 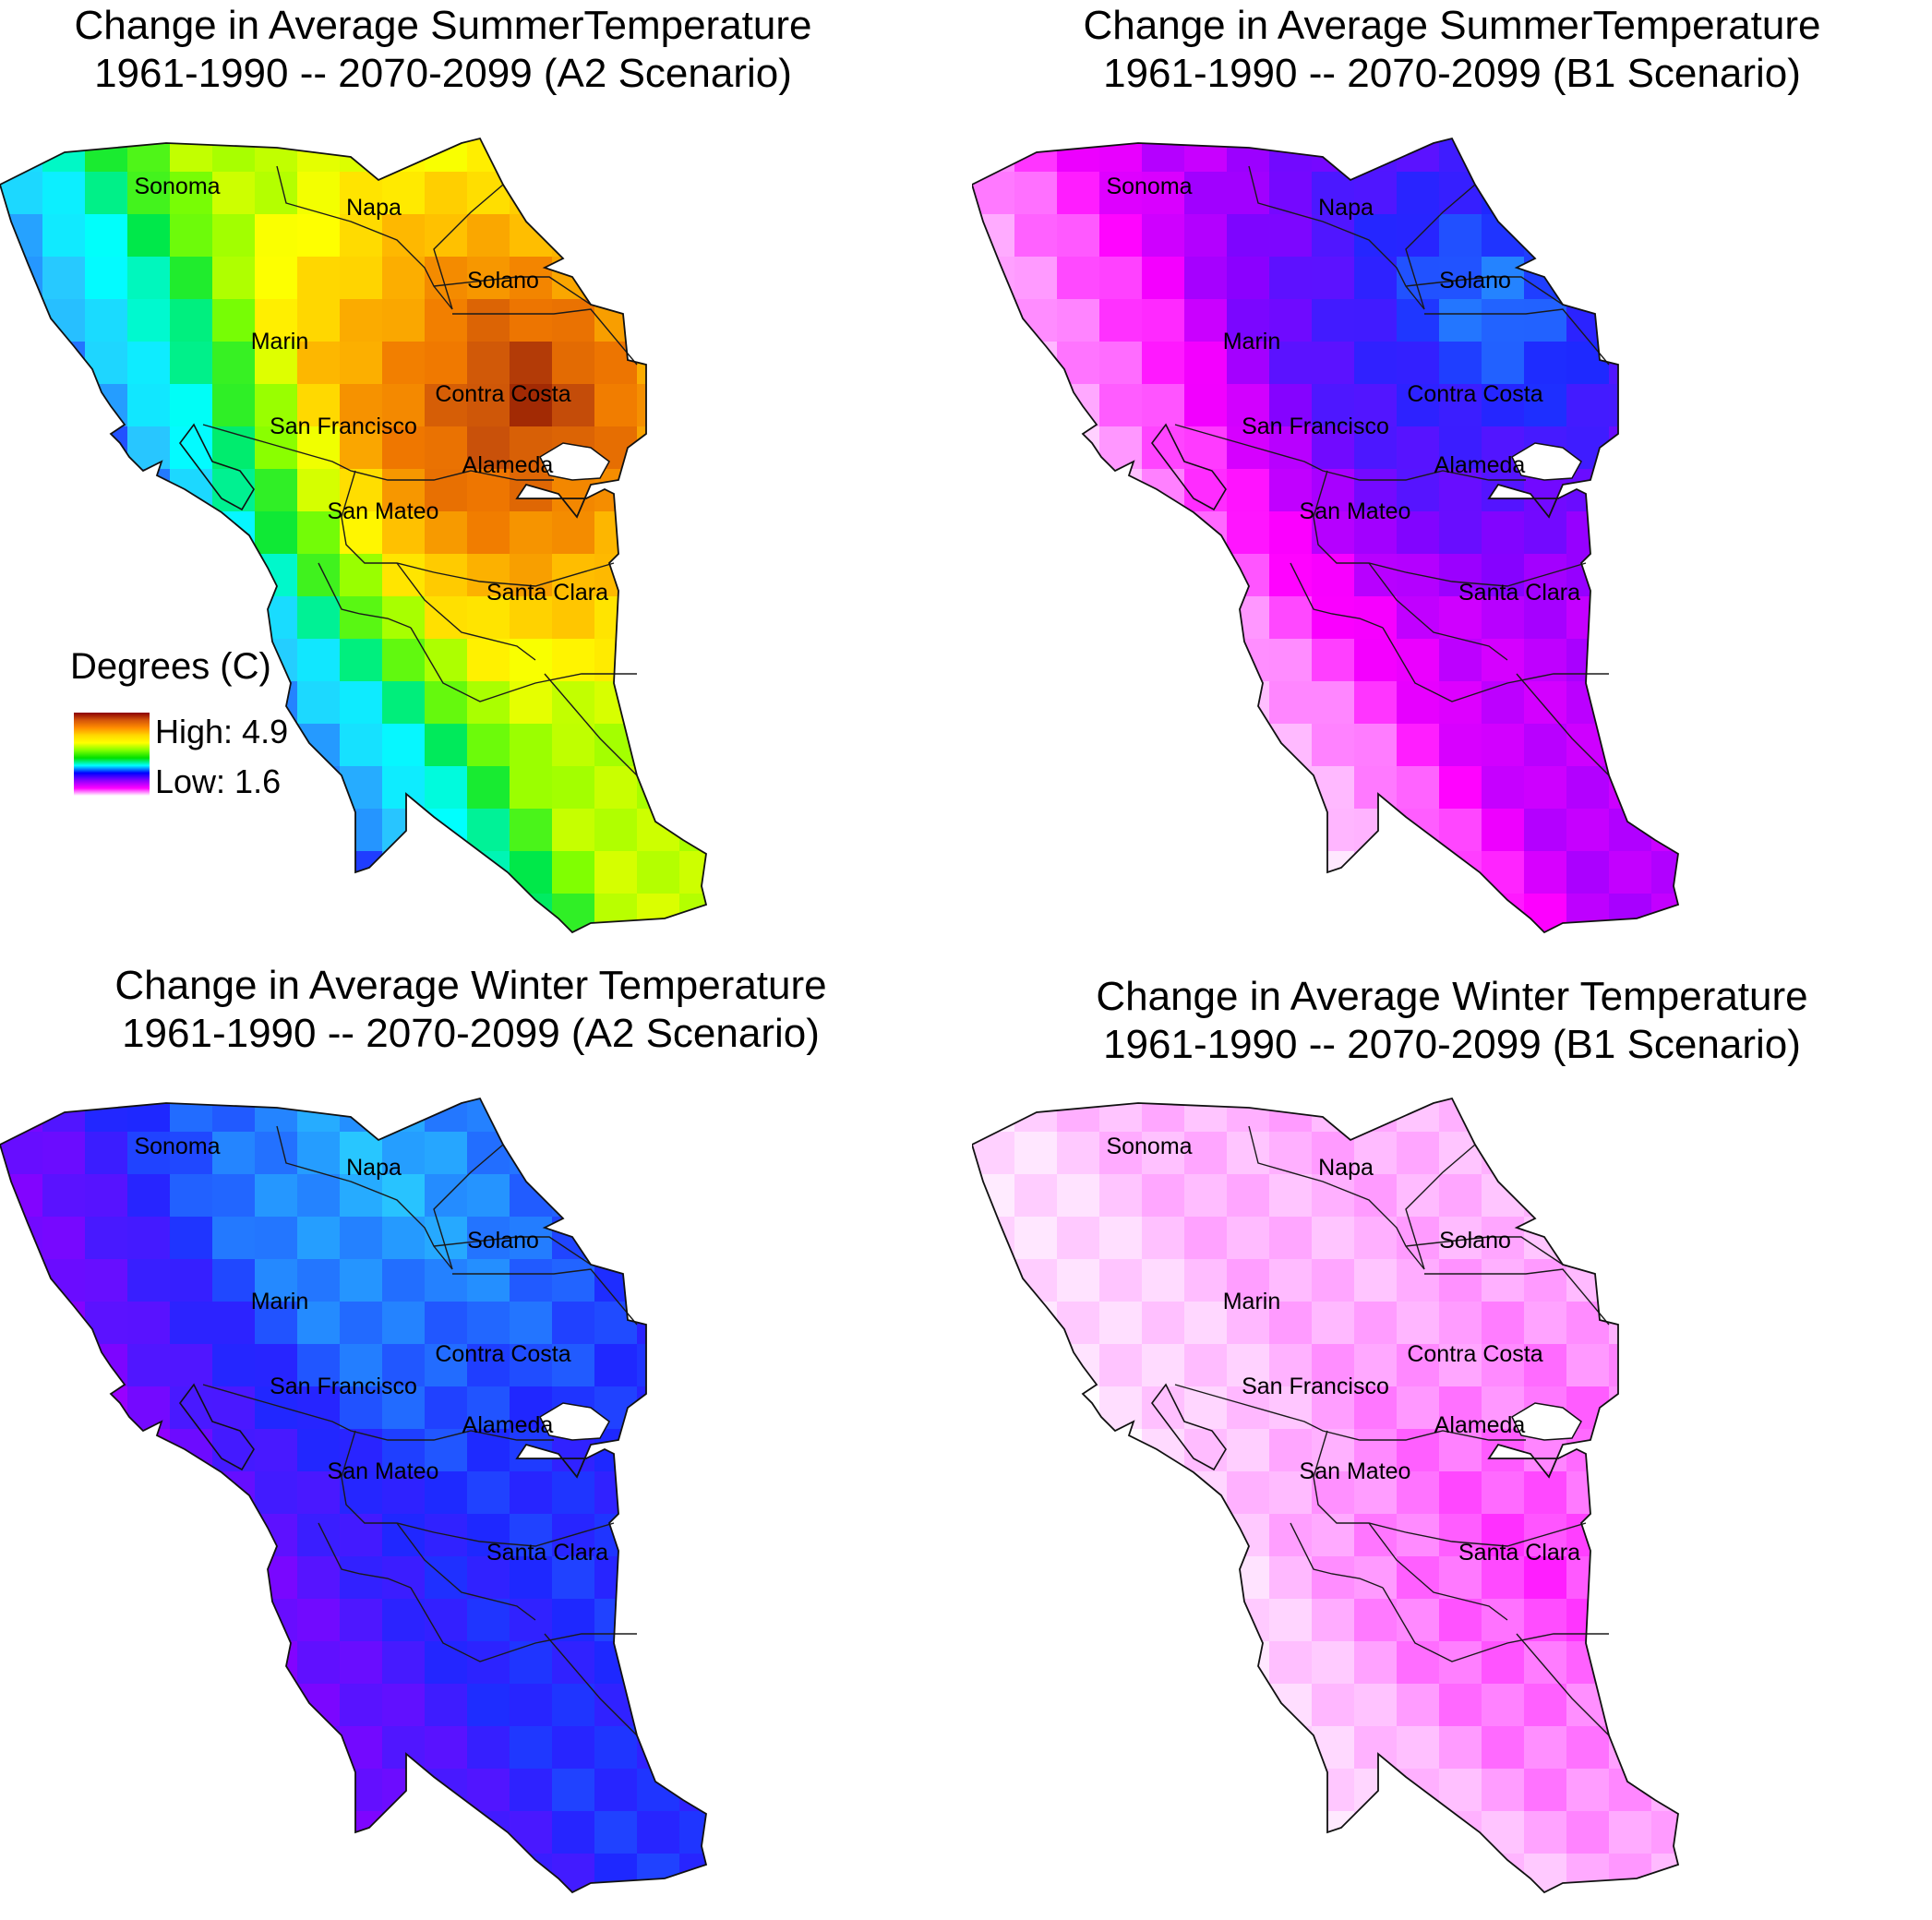 What do you see at coordinates (574, 461) in the screenshot?
I see `bay-water` at bounding box center [574, 461].